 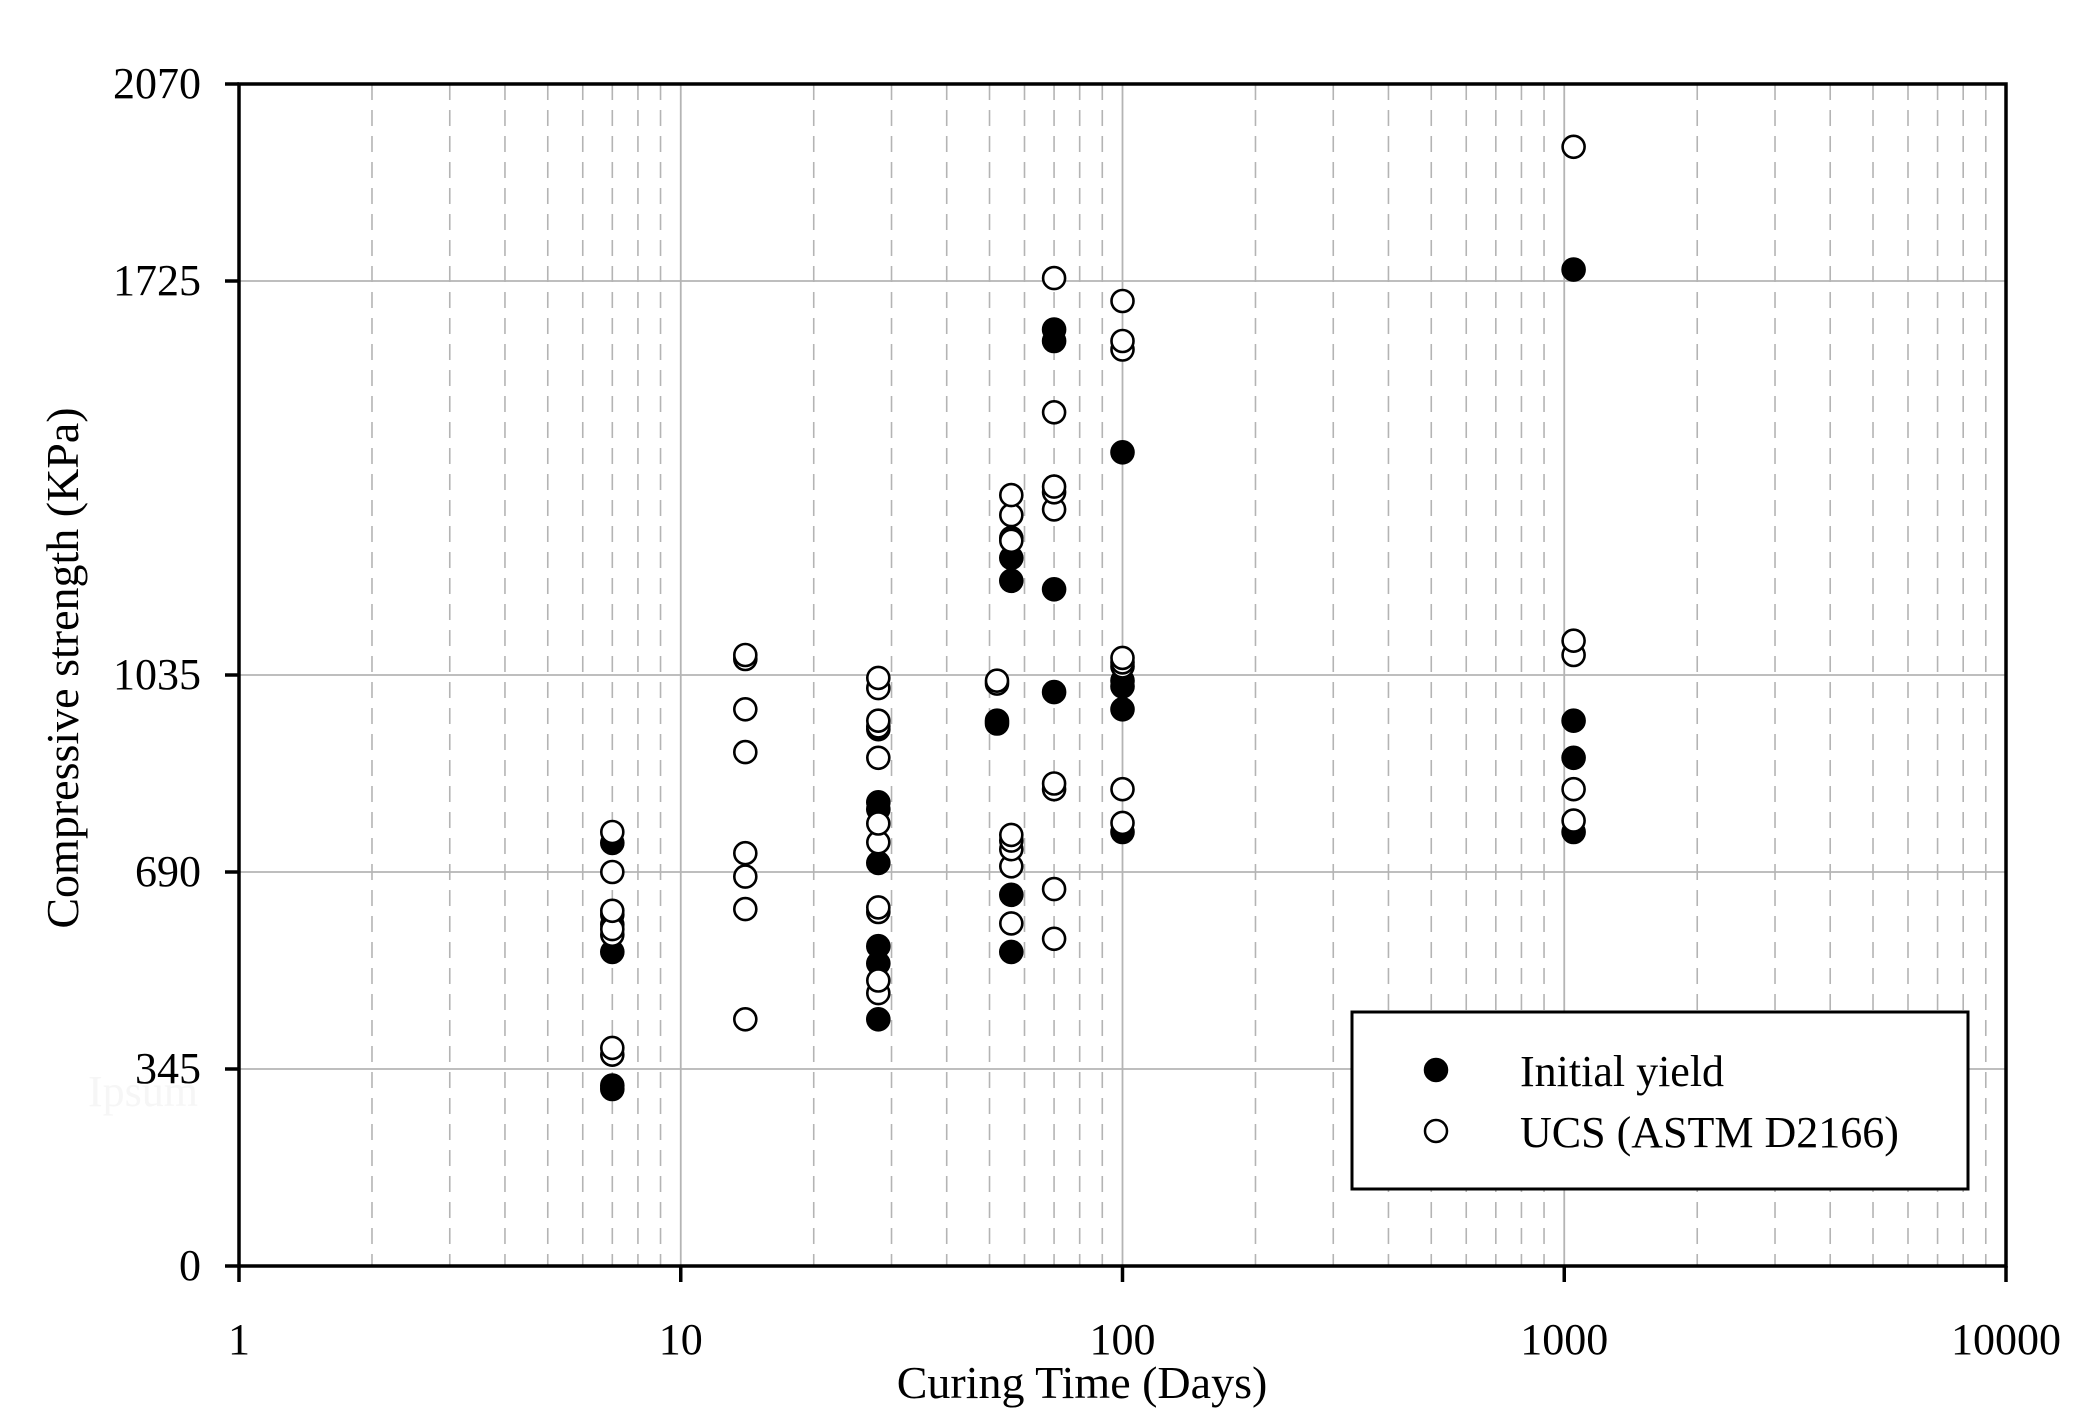 What do you see at coordinates (168, 871) in the screenshot?
I see `y-tick-label: 690` at bounding box center [168, 871].